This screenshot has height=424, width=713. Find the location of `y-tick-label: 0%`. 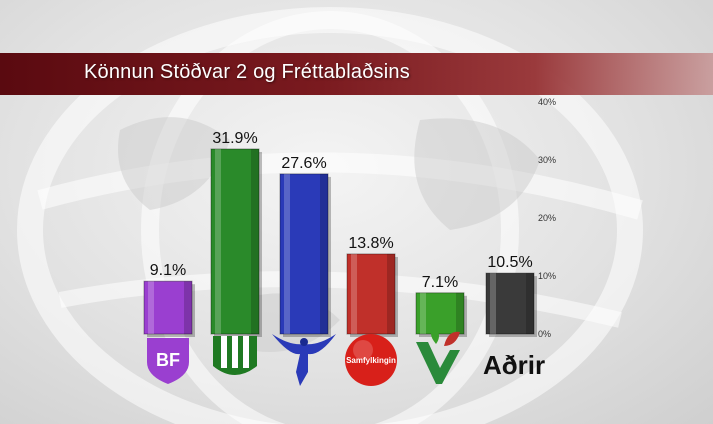

y-tick-label: 0% is located at coordinates (544, 334).